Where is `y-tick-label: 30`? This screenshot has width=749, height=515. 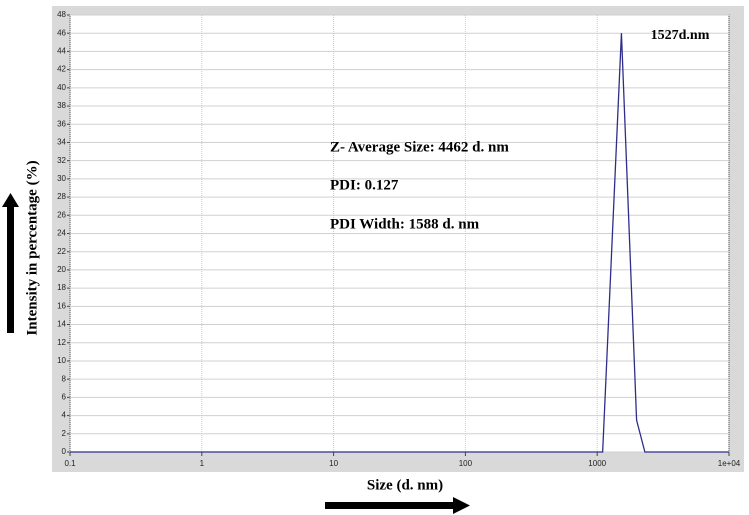 y-tick-label: 30 is located at coordinates (61, 178).